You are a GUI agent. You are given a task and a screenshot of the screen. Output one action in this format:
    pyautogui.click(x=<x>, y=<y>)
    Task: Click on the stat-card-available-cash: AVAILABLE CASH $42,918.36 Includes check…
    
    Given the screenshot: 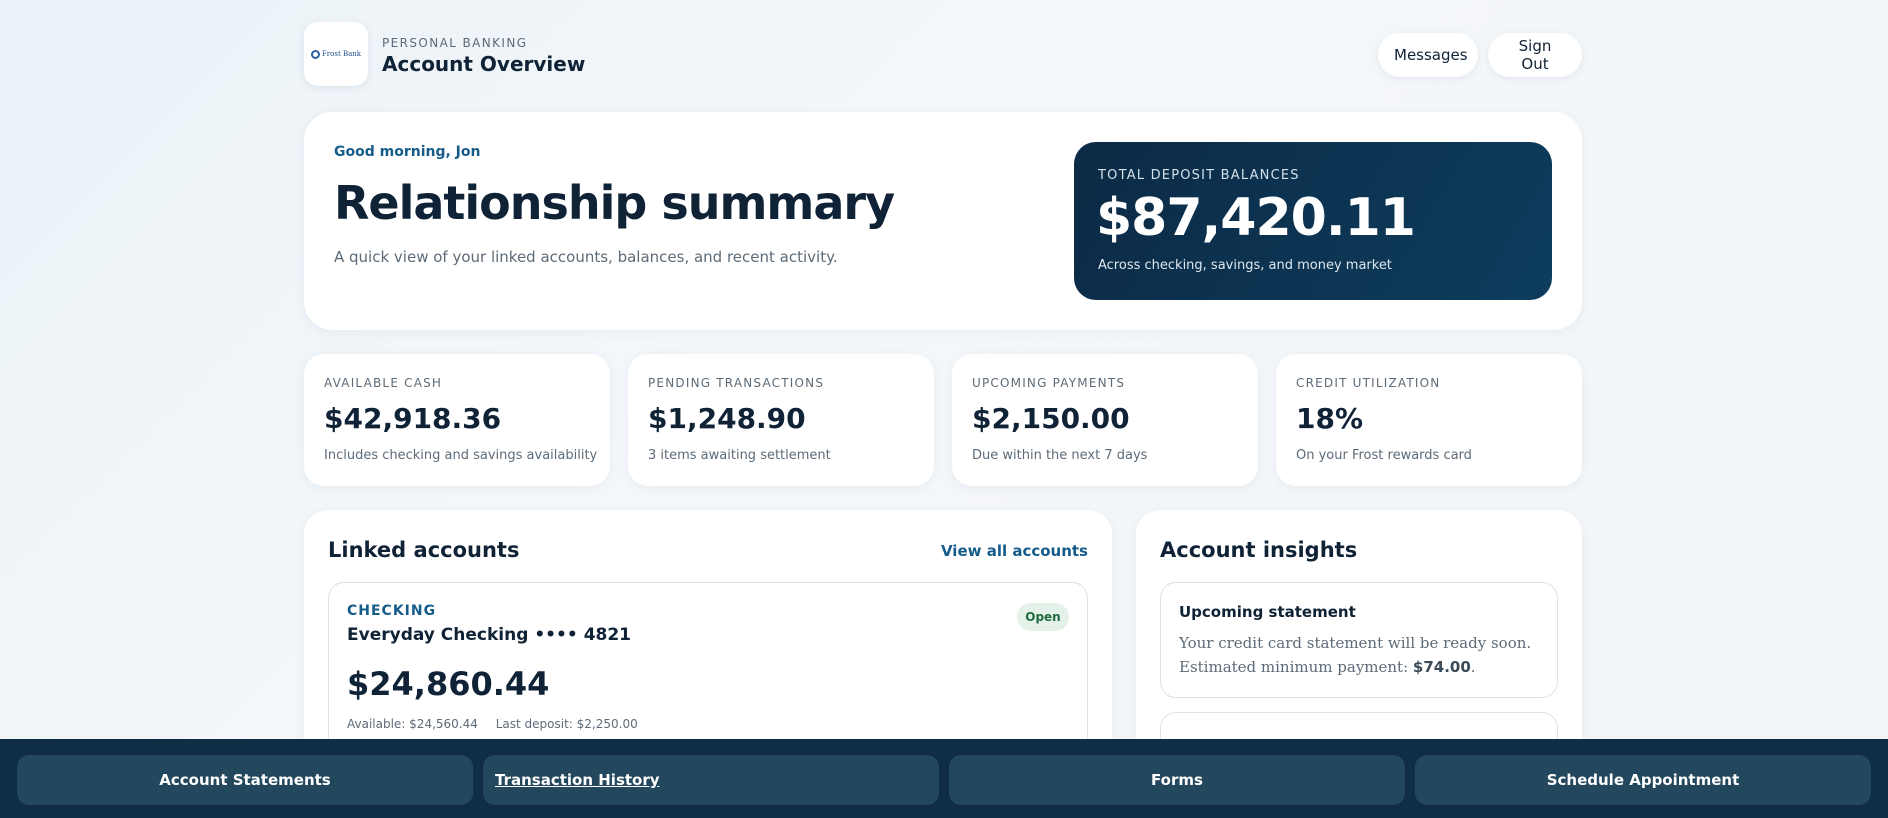 What is the action you would take?
    pyautogui.click(x=457, y=420)
    